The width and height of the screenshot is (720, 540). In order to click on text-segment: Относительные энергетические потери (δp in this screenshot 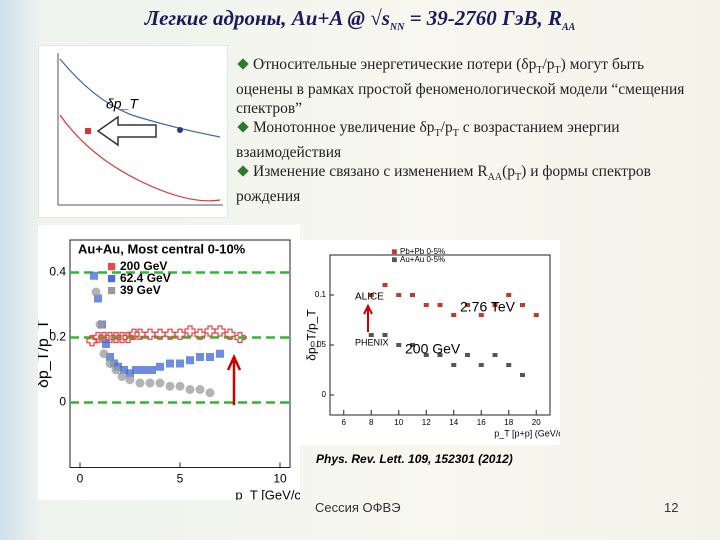, I will do `click(395, 64)`.